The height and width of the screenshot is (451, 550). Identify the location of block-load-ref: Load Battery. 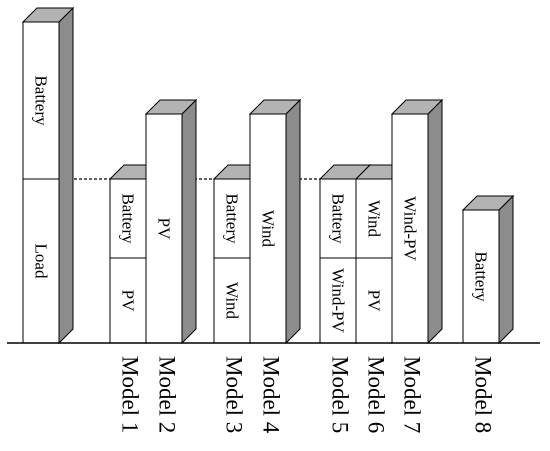
(48, 175).